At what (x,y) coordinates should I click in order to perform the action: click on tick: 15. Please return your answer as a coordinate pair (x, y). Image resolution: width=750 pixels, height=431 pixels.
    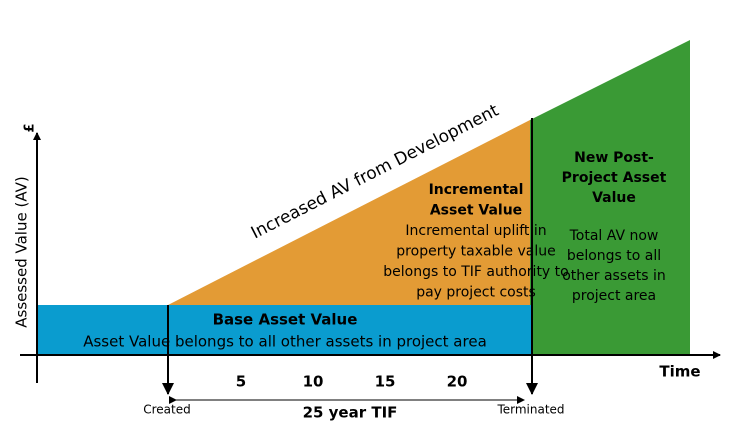
    Looking at the image, I should click on (385, 382).